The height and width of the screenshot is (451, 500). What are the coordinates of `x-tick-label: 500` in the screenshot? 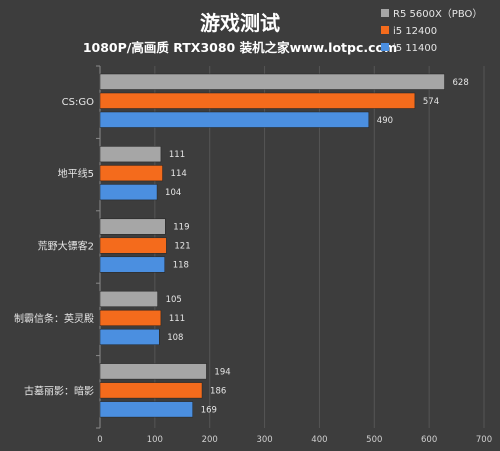 It's located at (374, 440).